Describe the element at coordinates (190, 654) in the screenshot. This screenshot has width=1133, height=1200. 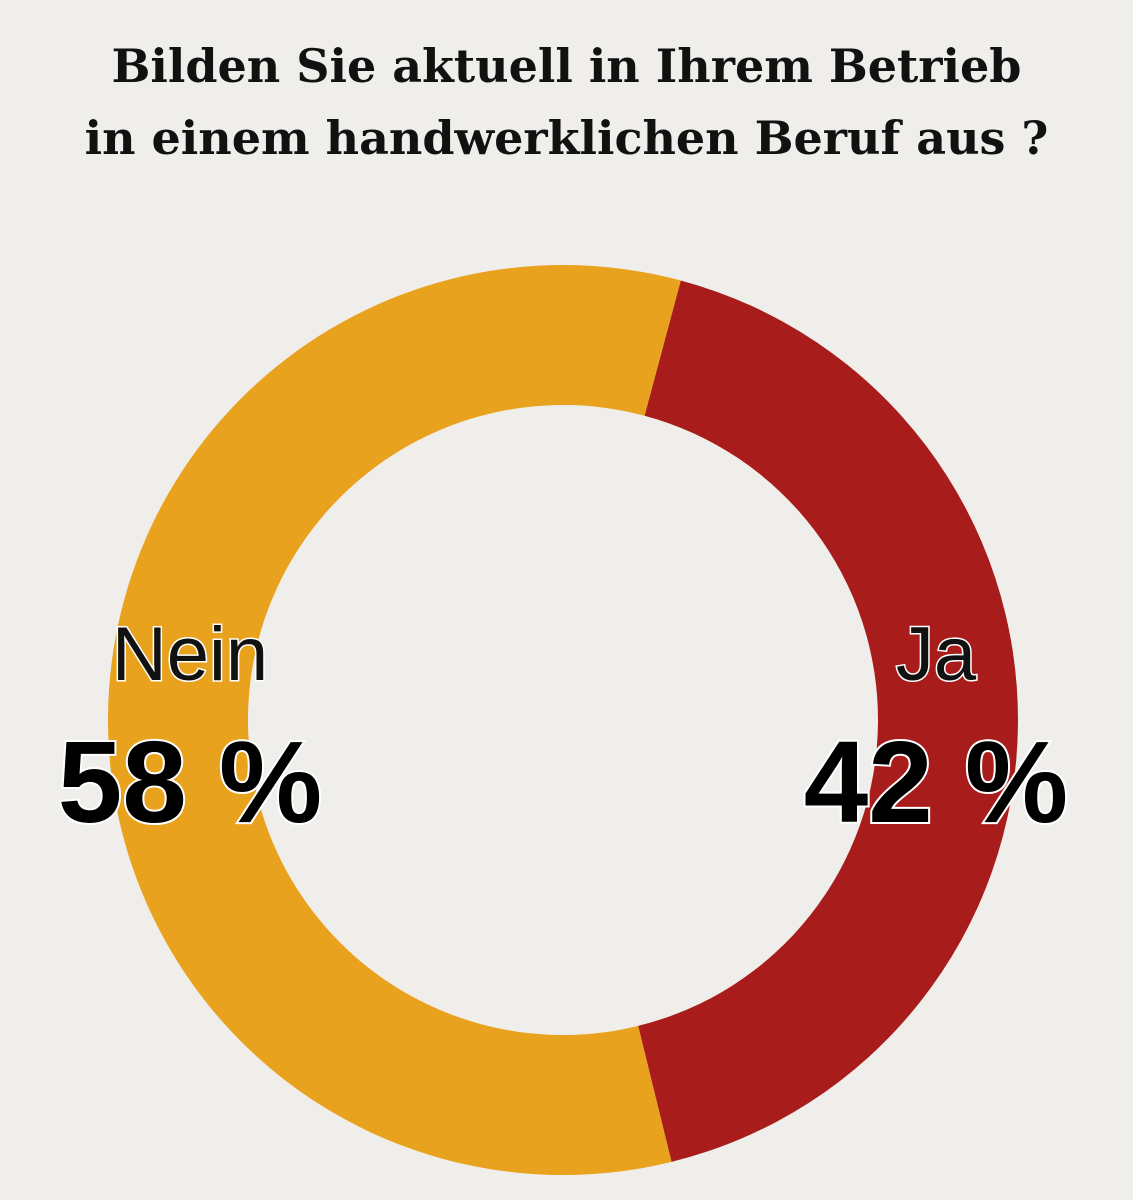
I see `slice-name-nein: Nein` at that location.